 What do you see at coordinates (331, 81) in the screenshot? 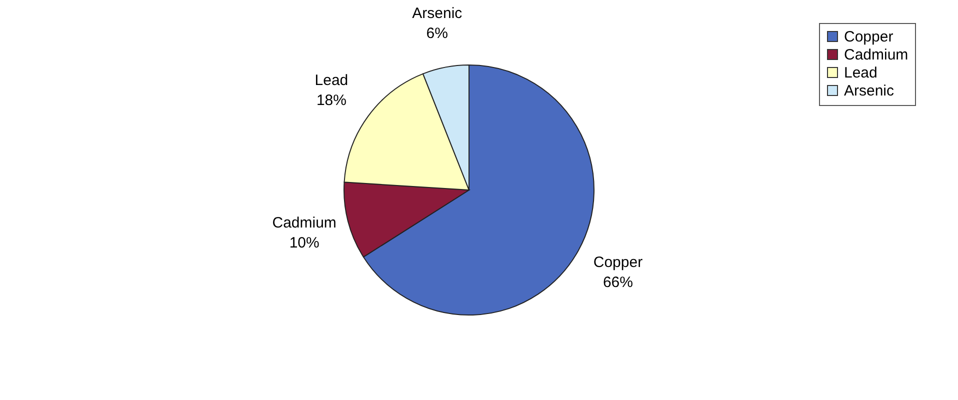
I see `slice-label: Lead` at bounding box center [331, 81].